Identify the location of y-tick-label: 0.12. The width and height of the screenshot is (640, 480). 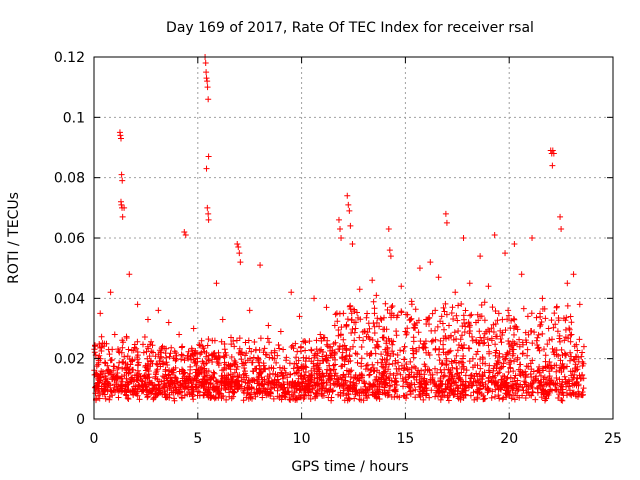
(69, 58).